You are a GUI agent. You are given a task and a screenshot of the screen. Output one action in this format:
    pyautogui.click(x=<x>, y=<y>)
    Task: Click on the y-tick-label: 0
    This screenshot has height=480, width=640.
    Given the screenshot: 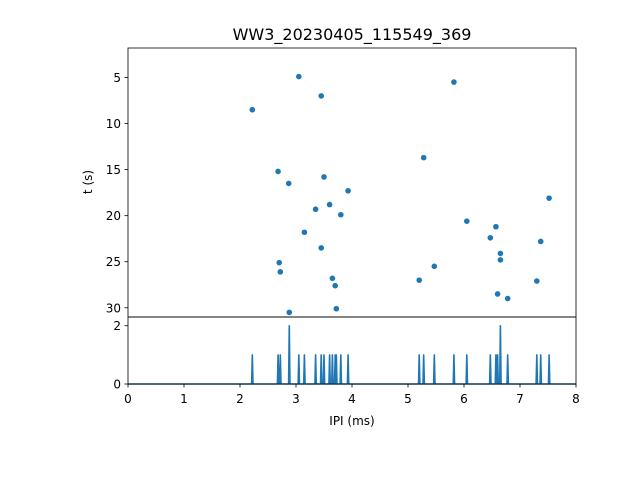 What is the action you would take?
    pyautogui.click(x=117, y=385)
    